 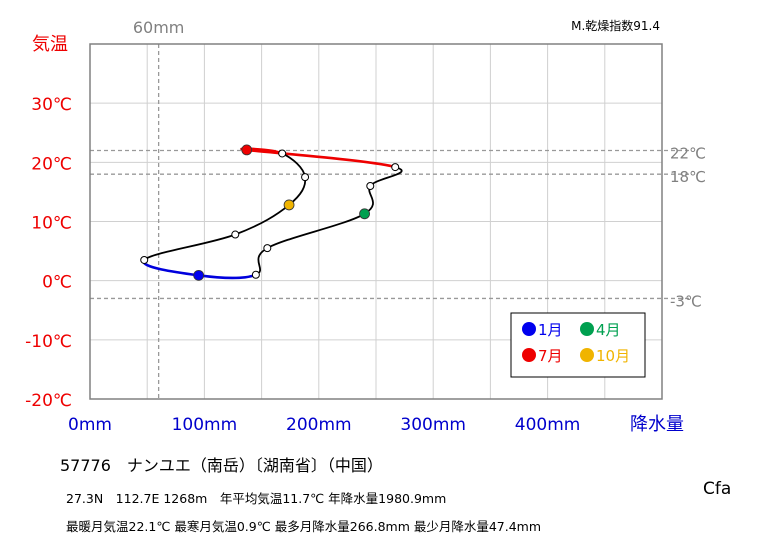 What do you see at coordinates (159, 27) in the screenshot?
I see `reference-label-x: 60mm` at bounding box center [159, 27].